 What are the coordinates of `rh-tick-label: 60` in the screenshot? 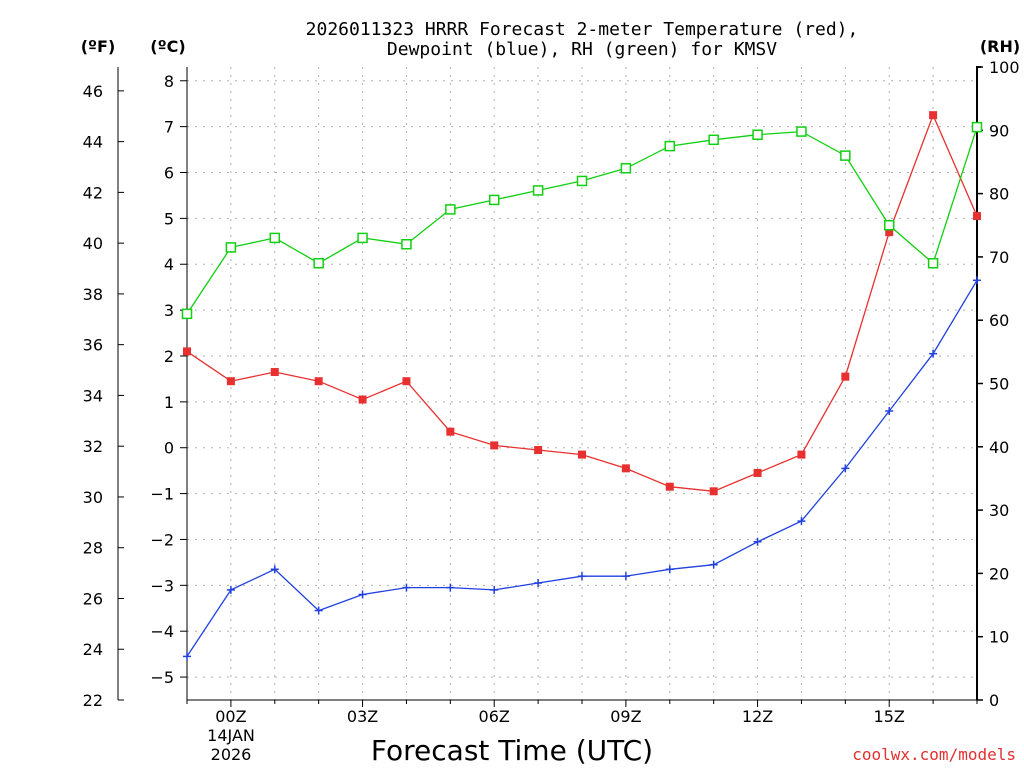 It's located at (999, 320).